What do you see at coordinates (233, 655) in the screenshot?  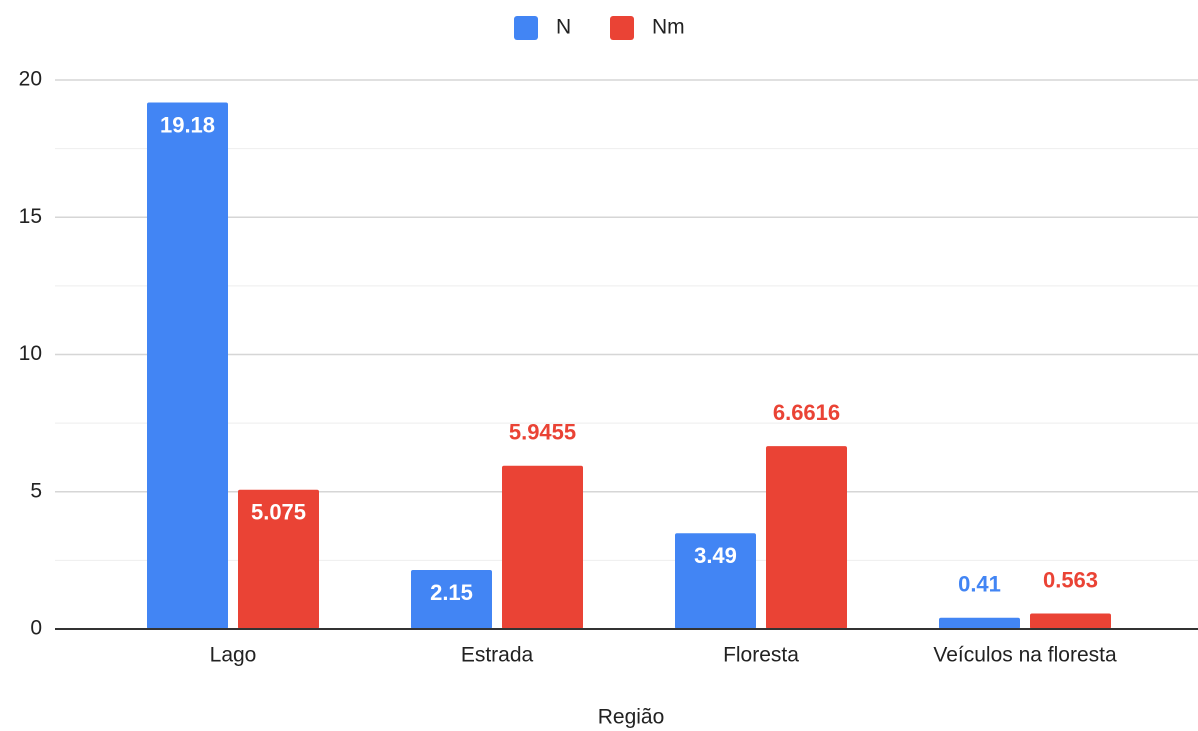 I see `x-tick-label: Lago` at bounding box center [233, 655].